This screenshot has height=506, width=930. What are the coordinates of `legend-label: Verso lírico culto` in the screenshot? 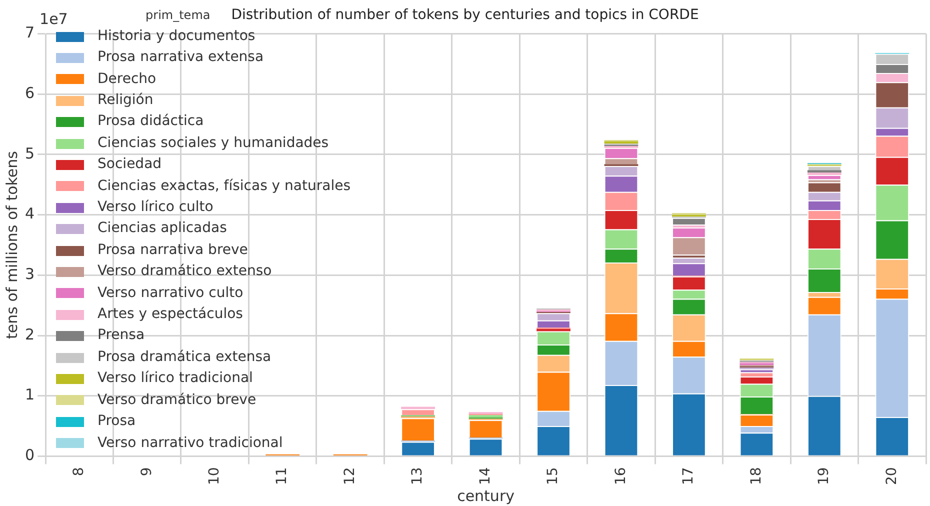 It's located at (156, 208).